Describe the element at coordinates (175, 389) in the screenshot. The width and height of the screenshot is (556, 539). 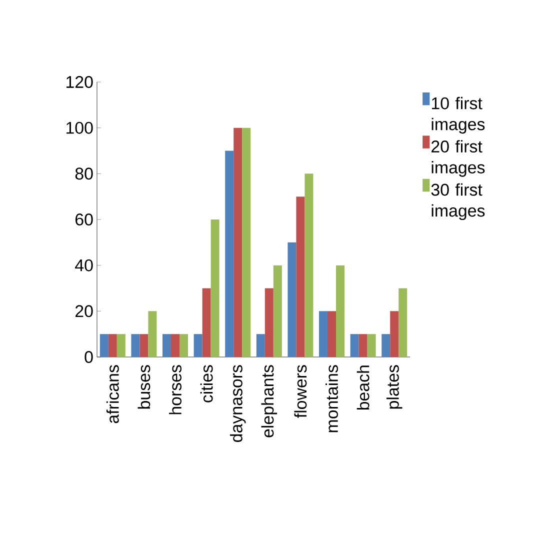
I see `x-tick-label: horses` at that location.